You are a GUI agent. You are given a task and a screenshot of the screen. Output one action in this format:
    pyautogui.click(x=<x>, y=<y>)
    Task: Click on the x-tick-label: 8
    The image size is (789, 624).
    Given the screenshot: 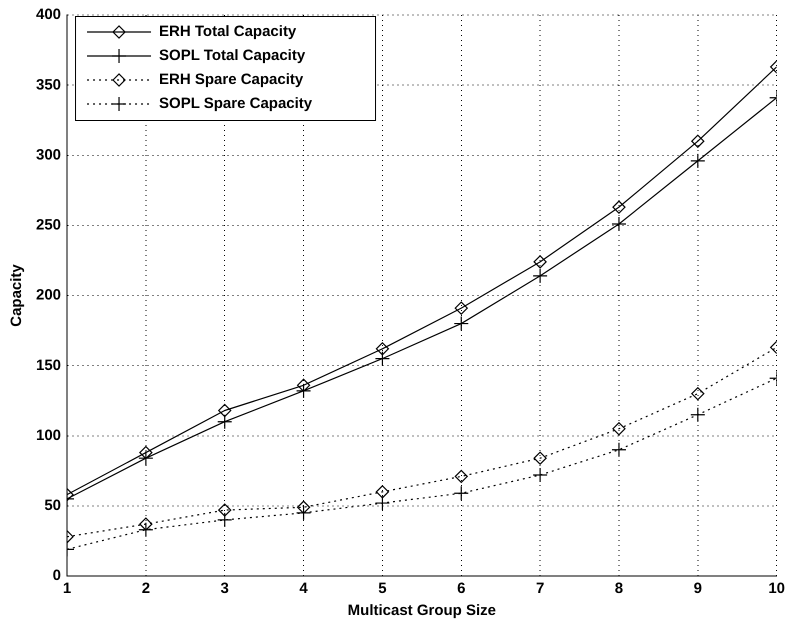 What is the action you would take?
    pyautogui.click(x=619, y=589)
    